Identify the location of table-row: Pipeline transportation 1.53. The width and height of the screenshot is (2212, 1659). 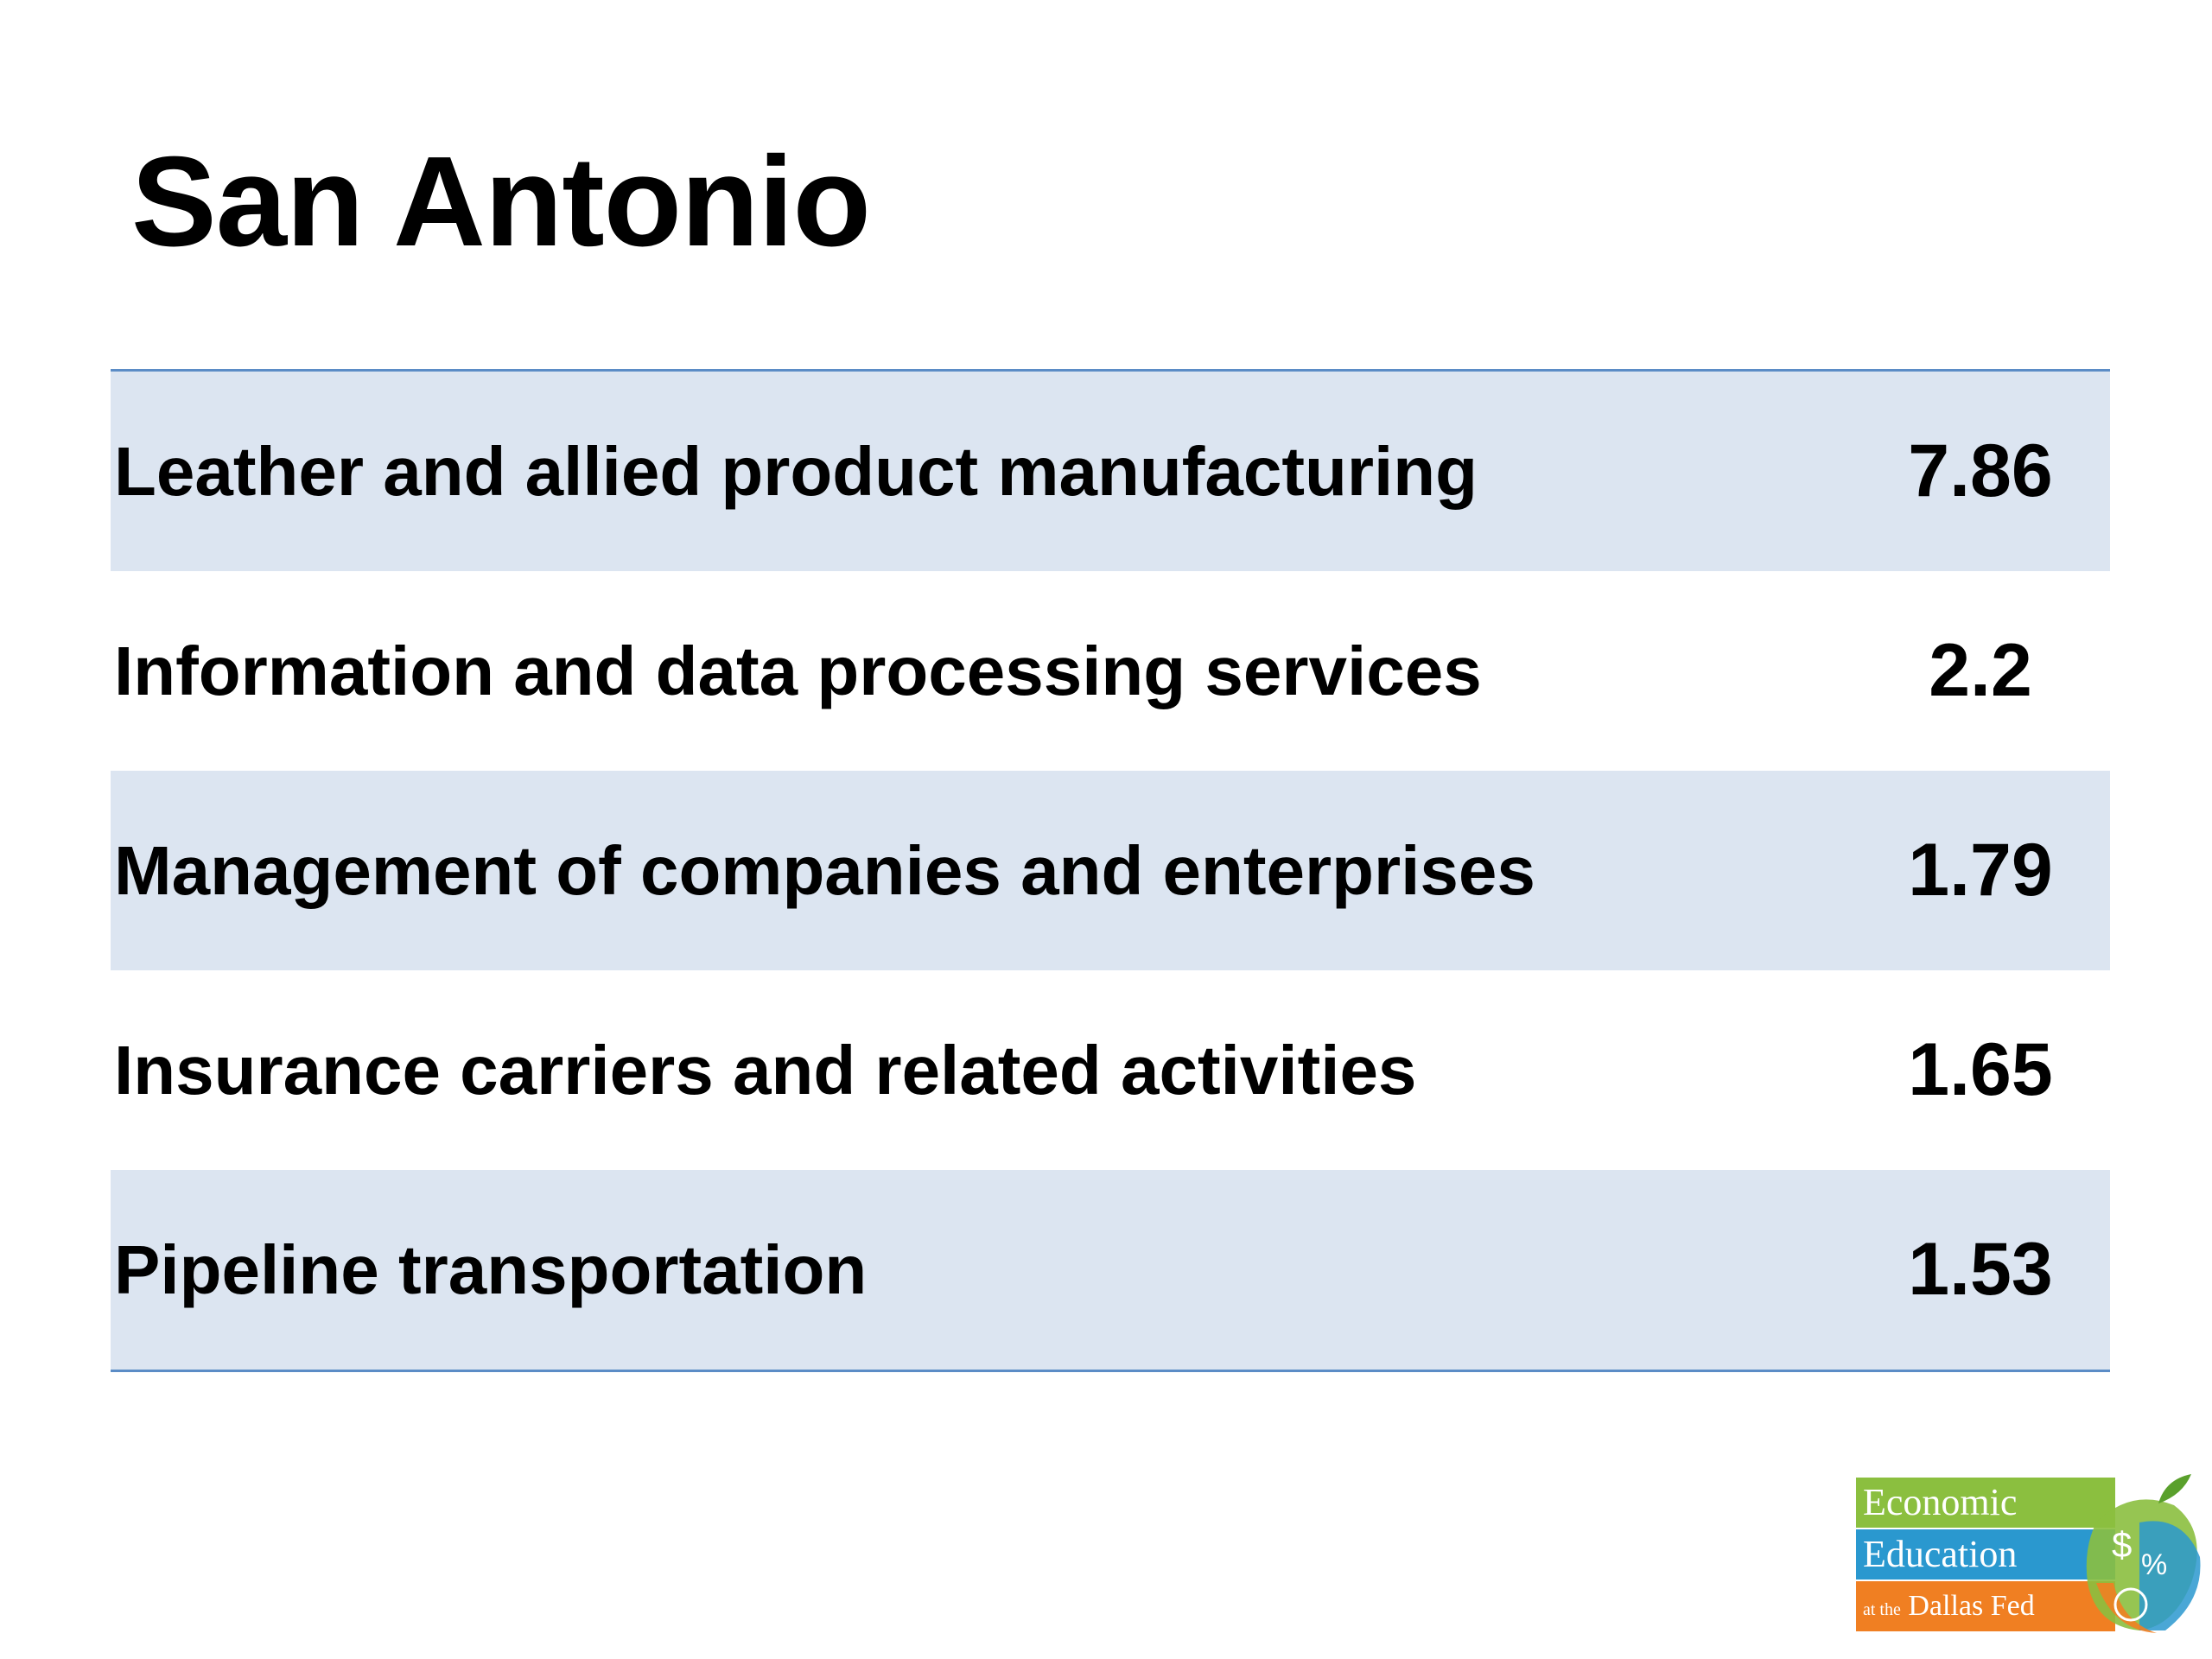
(1110, 1270).